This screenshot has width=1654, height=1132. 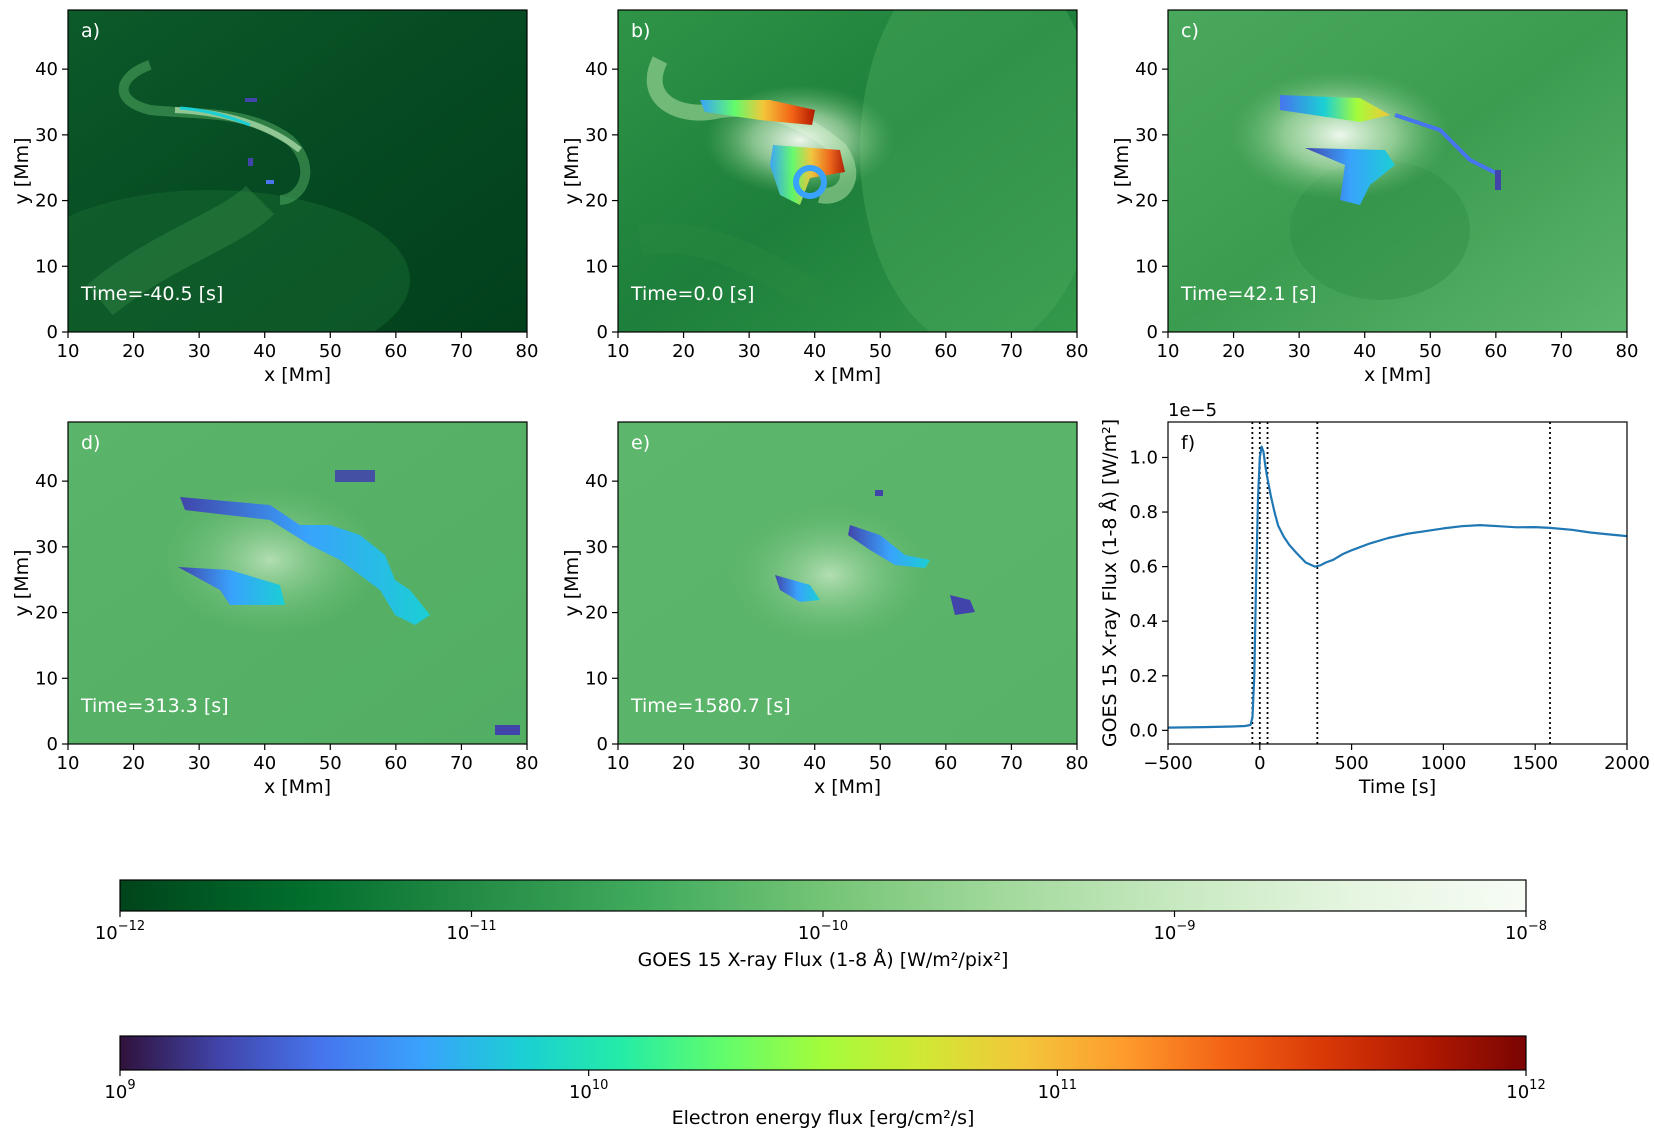 I want to click on panel-c-xtick-label: 10, so click(x=1168, y=351).